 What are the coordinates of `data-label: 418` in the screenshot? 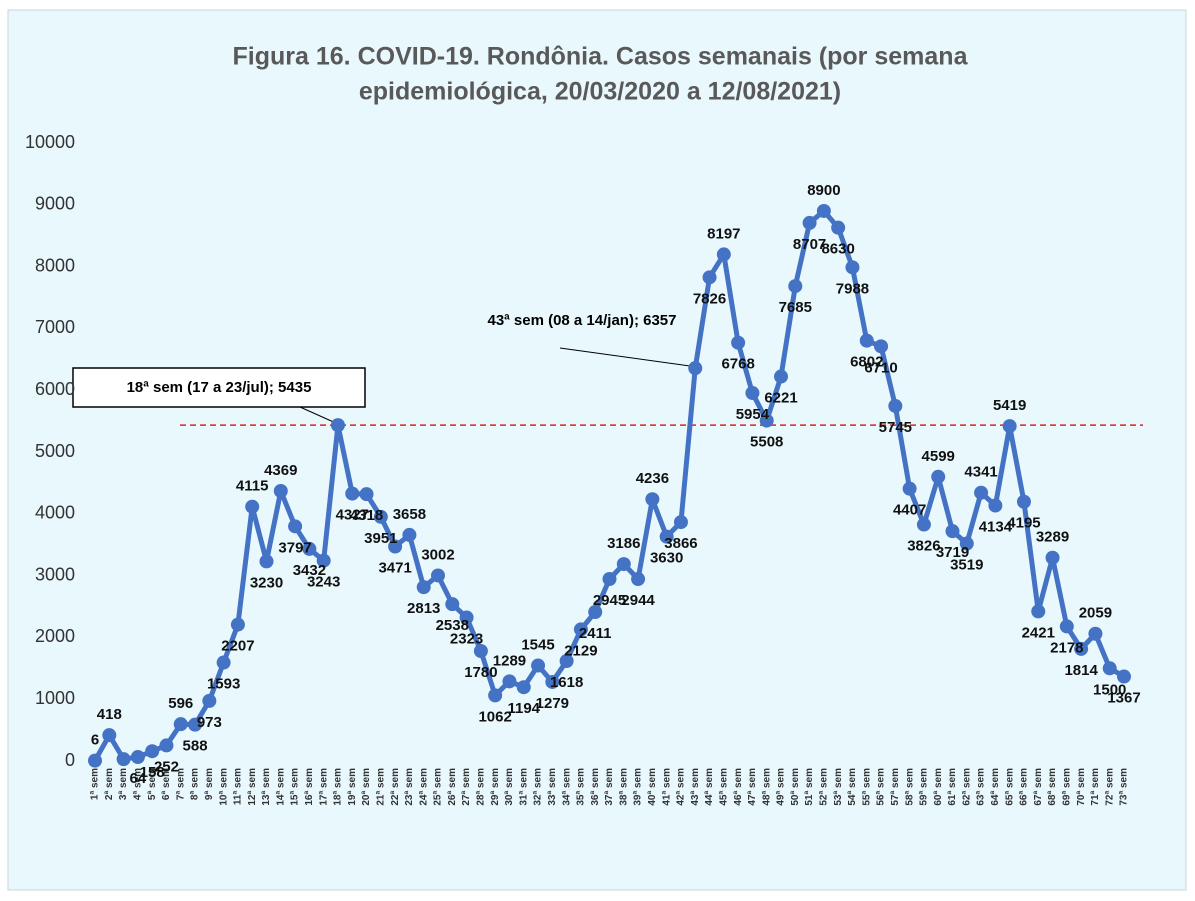 It's located at (109, 714).